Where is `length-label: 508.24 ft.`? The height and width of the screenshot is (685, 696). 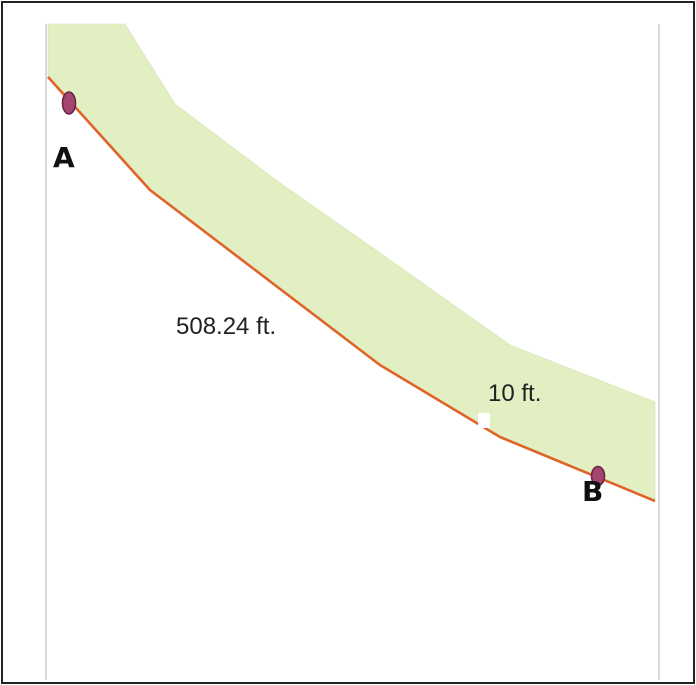 length-label: 508.24 ft. is located at coordinates (226, 326).